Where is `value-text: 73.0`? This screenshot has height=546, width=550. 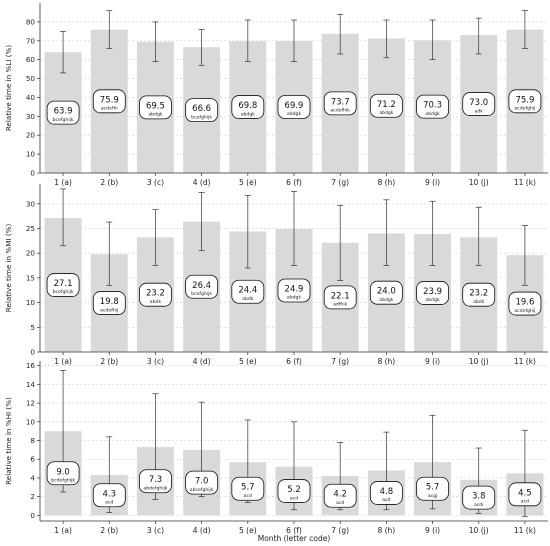 value-text: 73.0 is located at coordinates (478, 103).